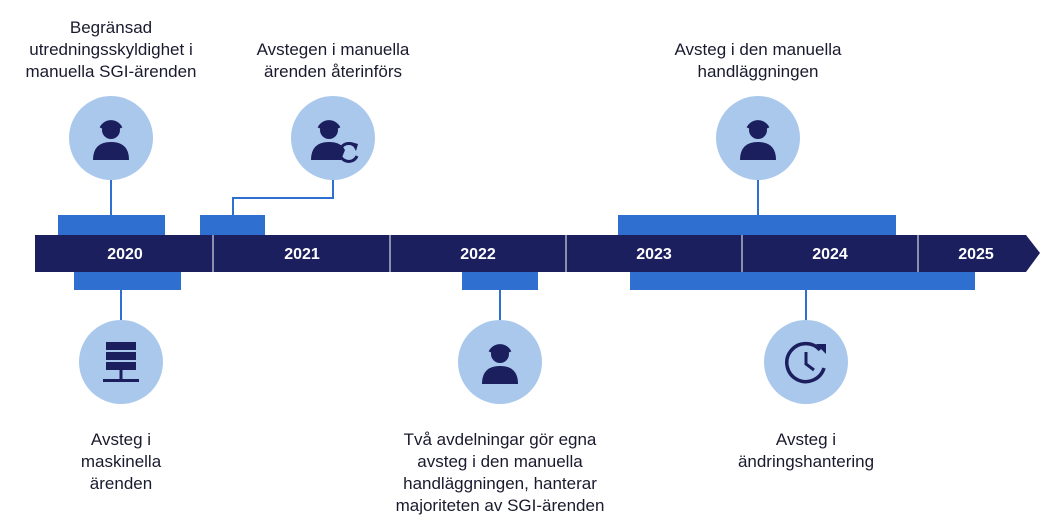  Describe the element at coordinates (125, 254) in the screenshot. I see `year-label: 2020` at that location.